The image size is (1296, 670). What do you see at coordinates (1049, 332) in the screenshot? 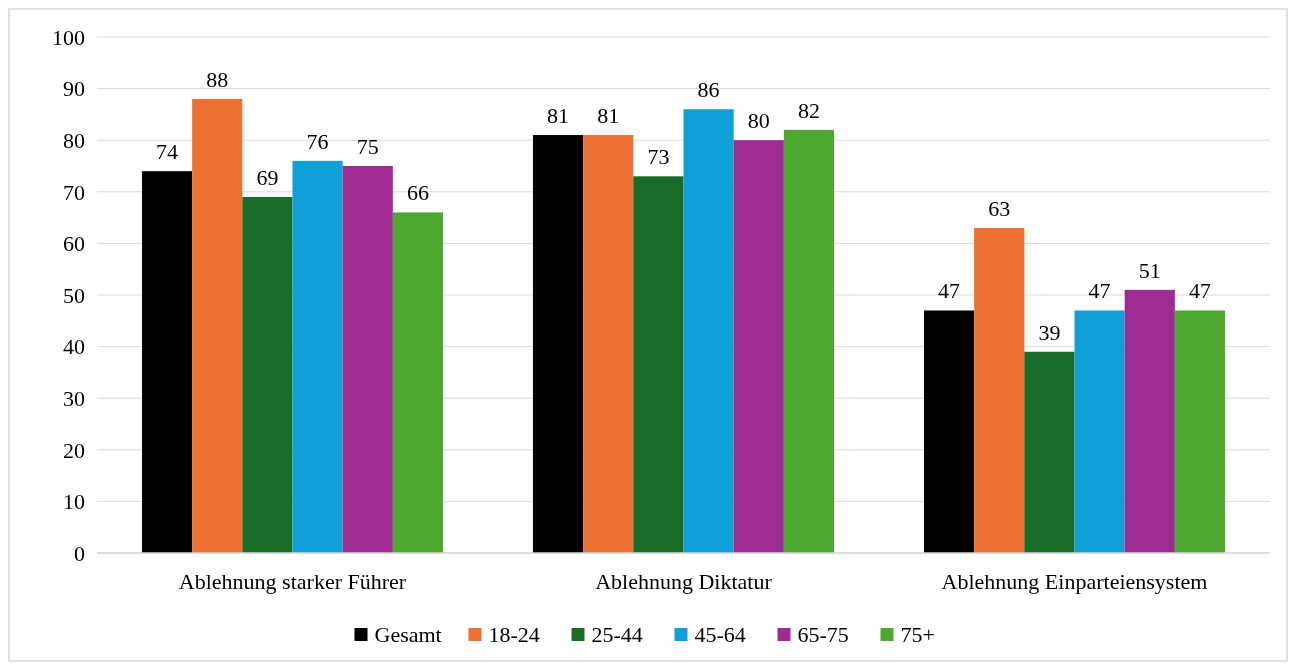
I see `data-label: 39` at bounding box center [1049, 332].